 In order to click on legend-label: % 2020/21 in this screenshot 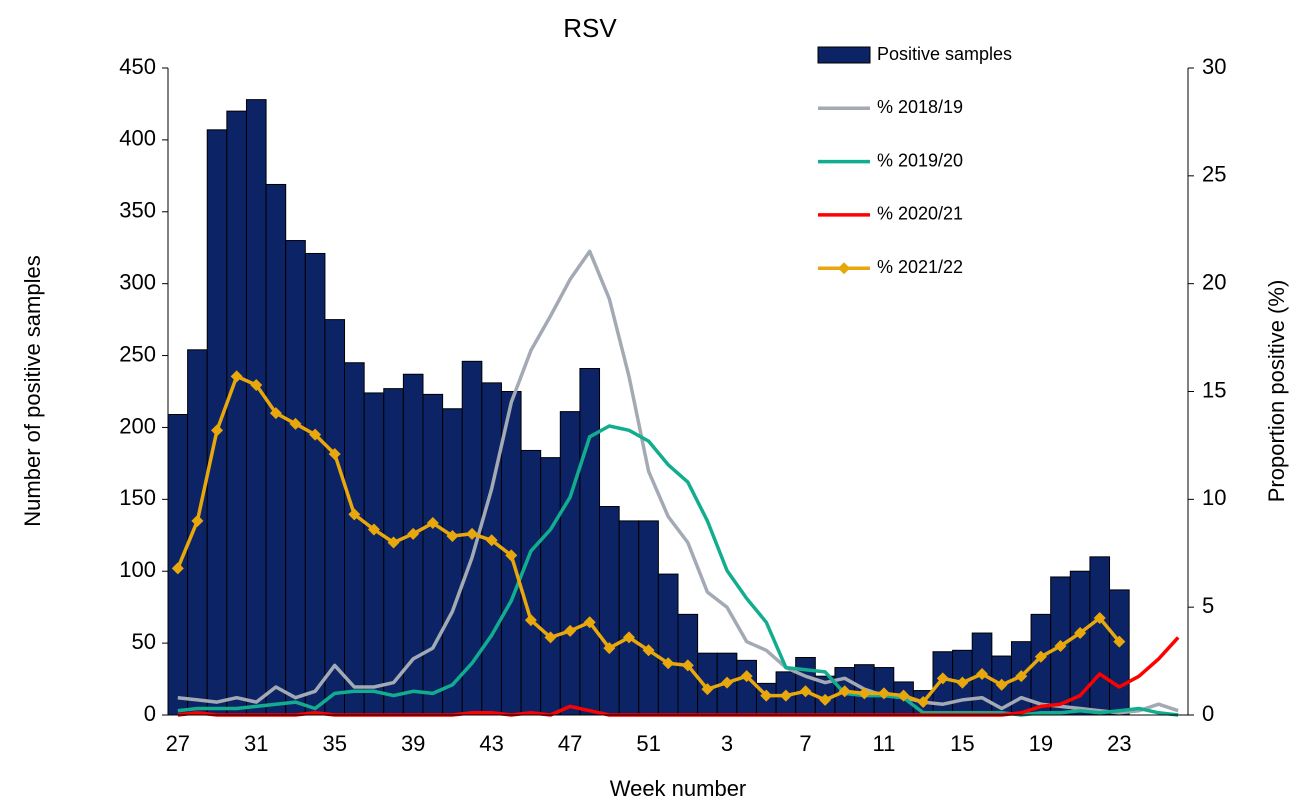, I will do `click(920, 214)`.